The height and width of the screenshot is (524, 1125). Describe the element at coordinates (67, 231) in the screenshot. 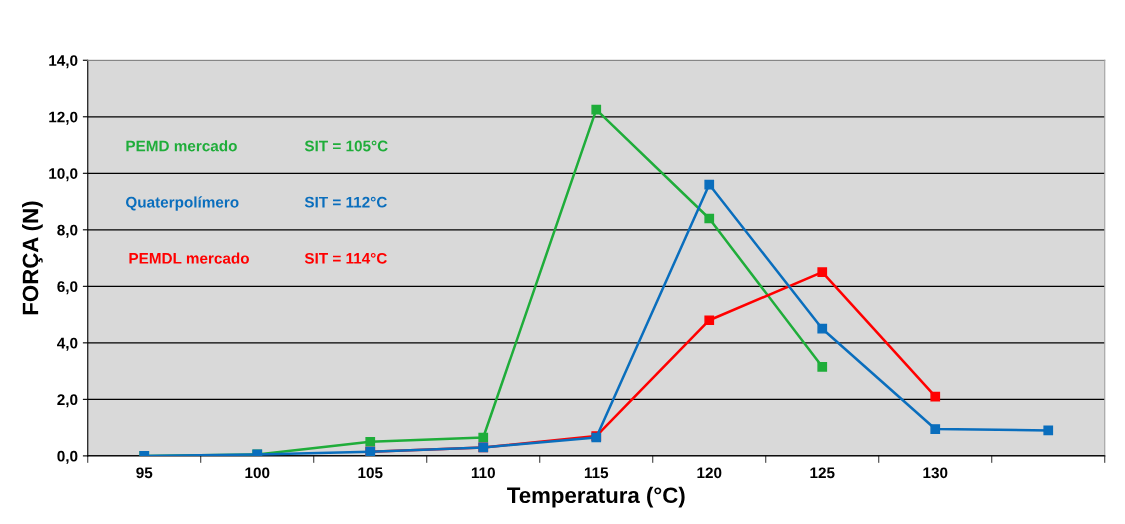

I see `y-tick-label: 8,0` at that location.